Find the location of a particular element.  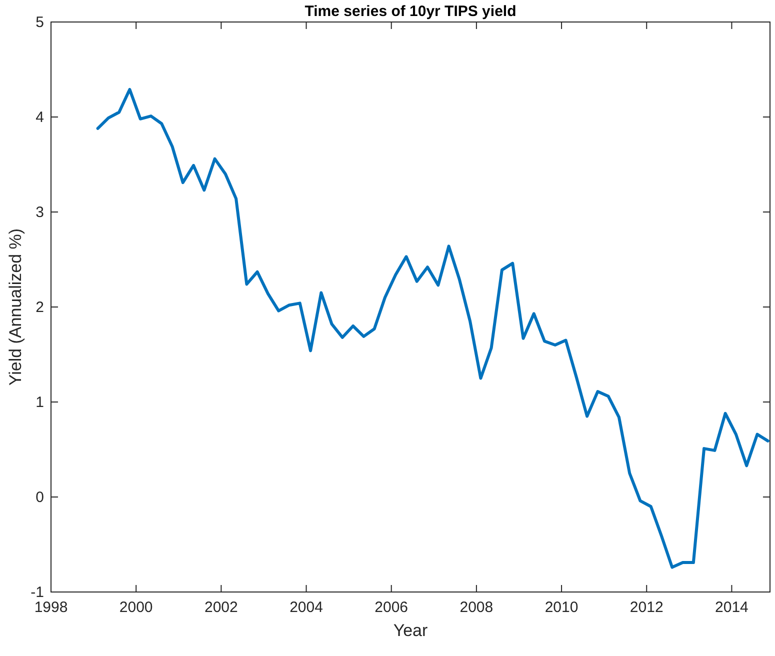

y-tick-label: 5 is located at coordinates (40, 22).